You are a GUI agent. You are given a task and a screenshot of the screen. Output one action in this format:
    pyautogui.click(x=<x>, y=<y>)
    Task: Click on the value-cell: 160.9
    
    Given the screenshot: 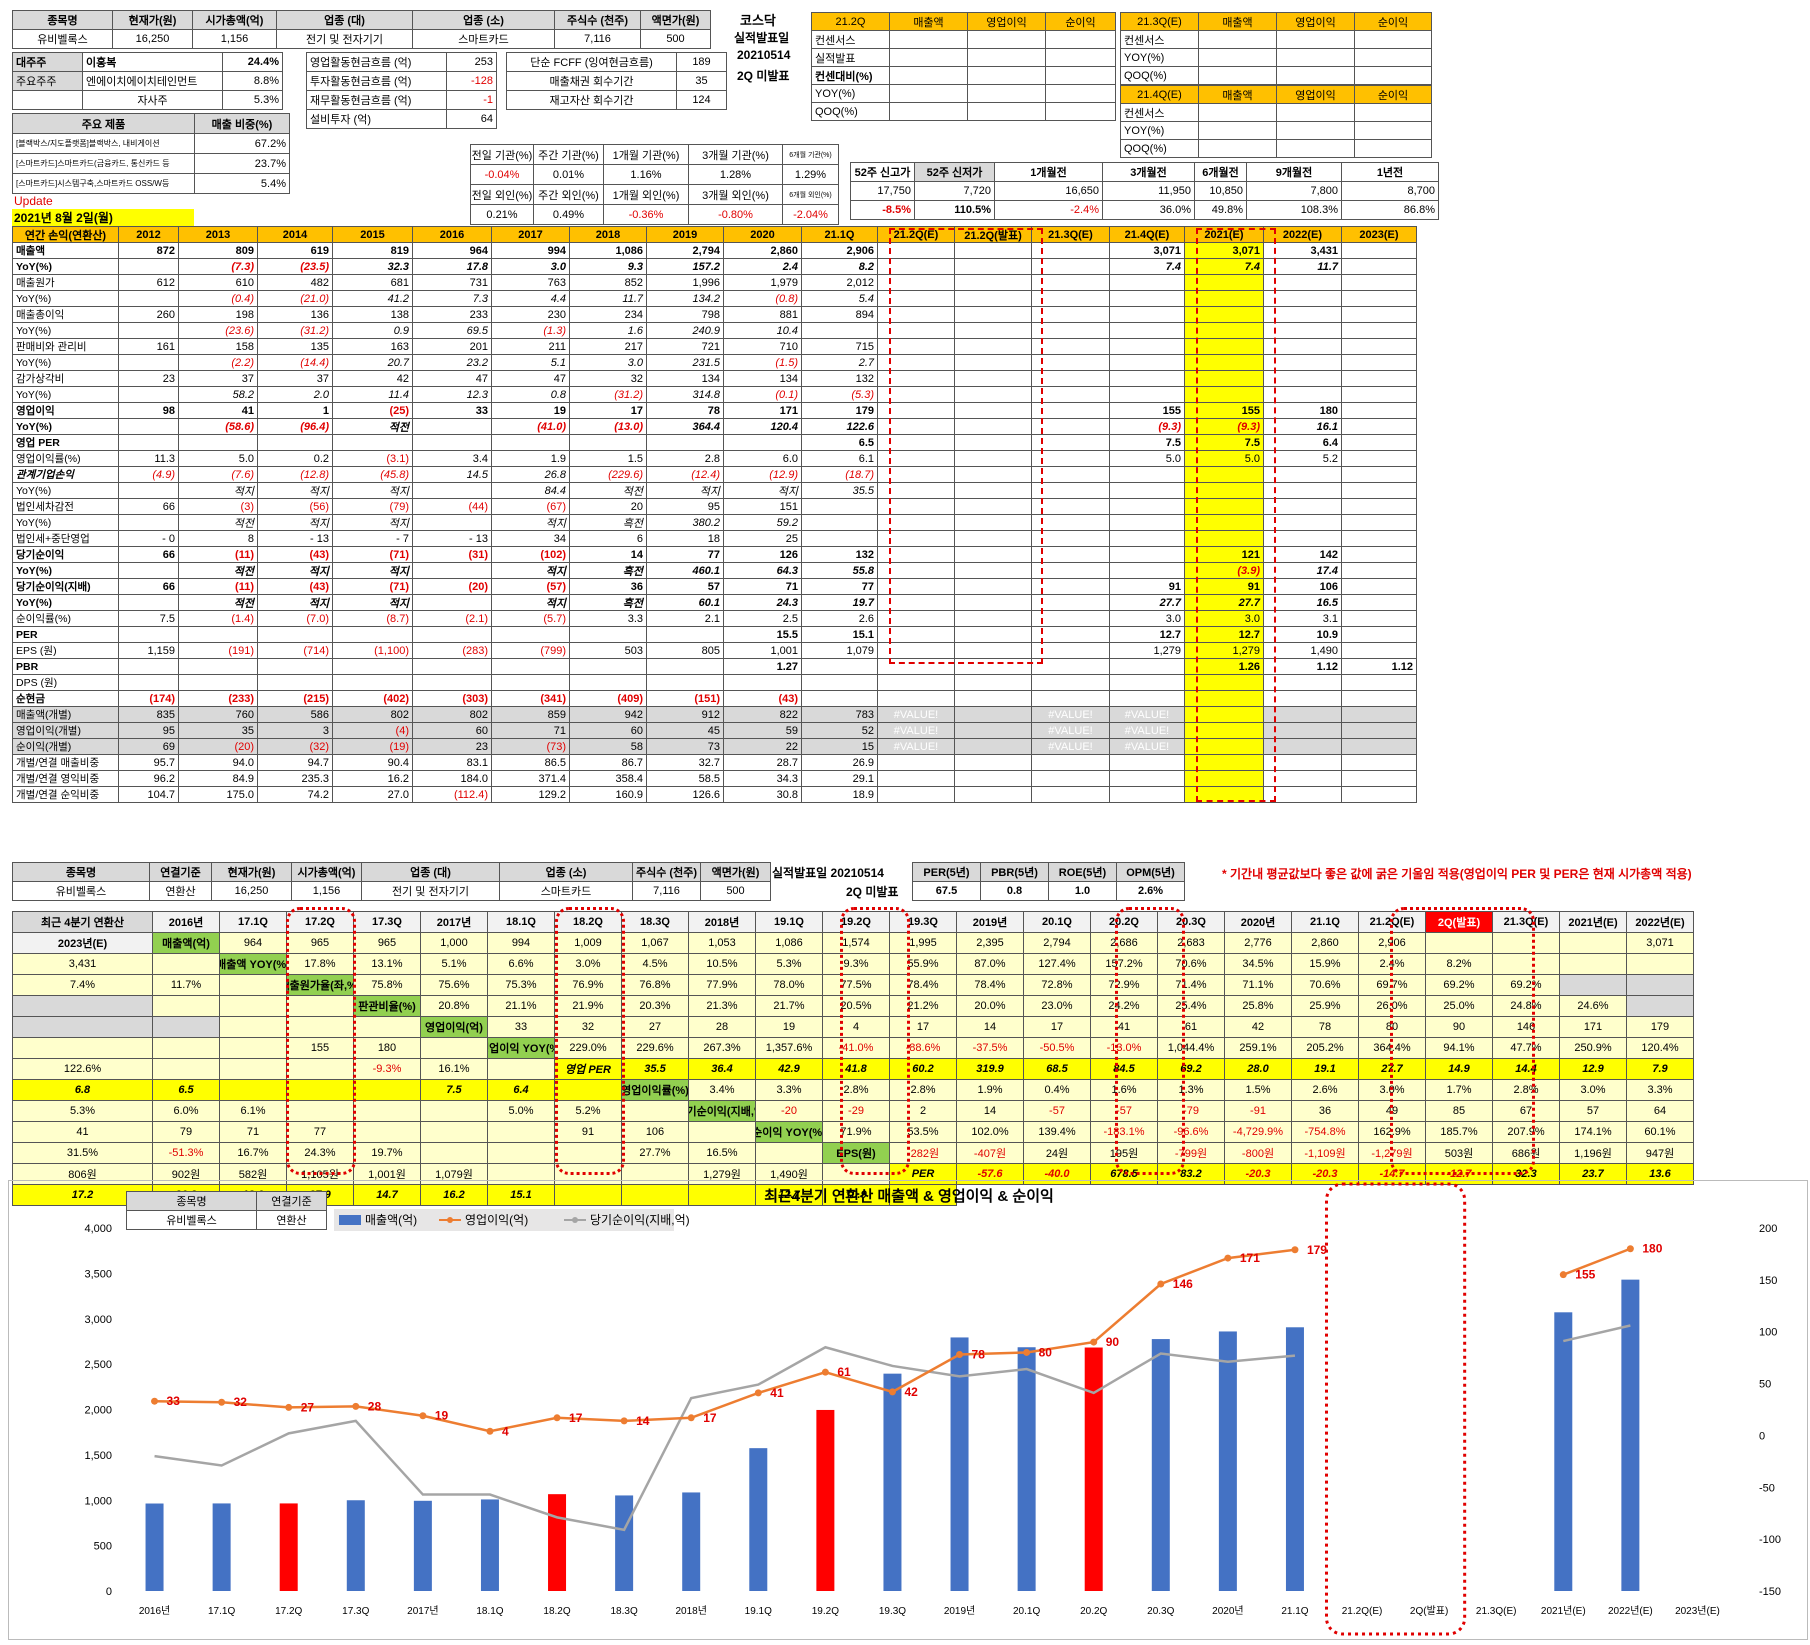 What is the action you would take?
    pyautogui.click(x=608, y=795)
    